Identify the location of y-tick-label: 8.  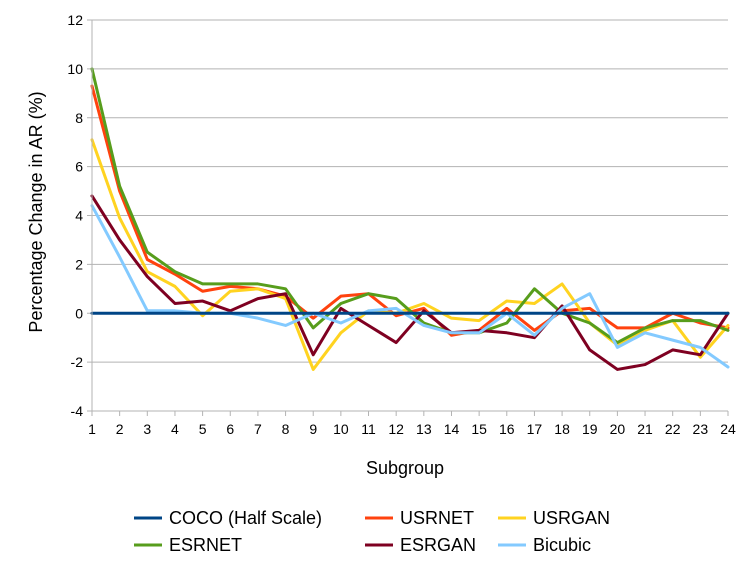
(79, 118).